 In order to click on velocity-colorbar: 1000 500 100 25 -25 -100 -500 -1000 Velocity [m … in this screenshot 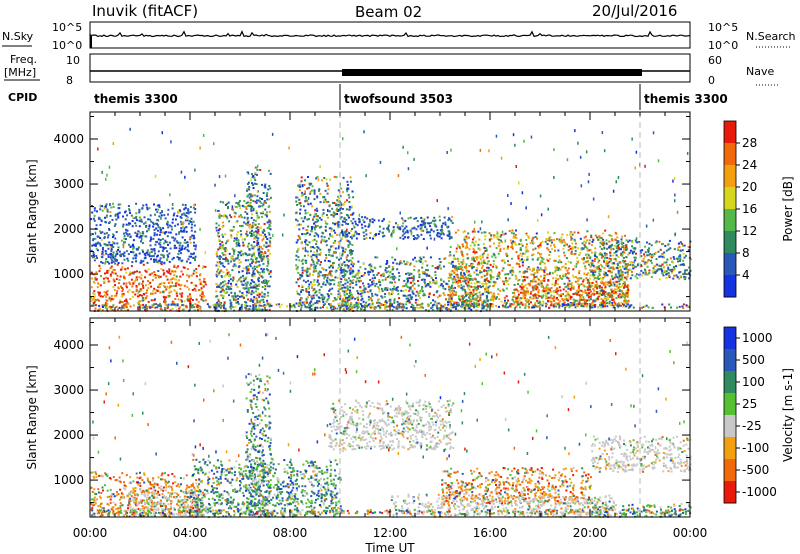, I will do `click(759, 415)`.